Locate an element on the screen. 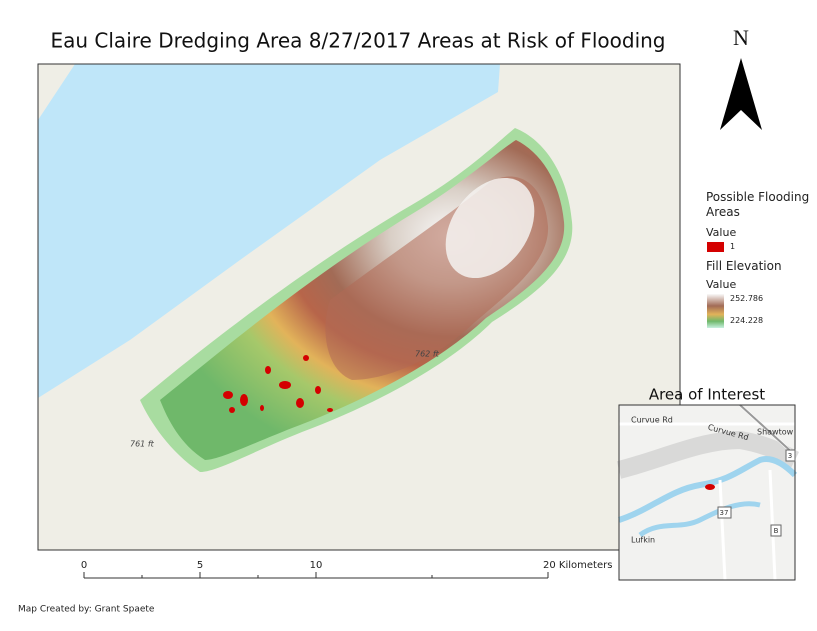  legend-flood-title: Possible Flooding Areas is located at coordinates (758, 204).